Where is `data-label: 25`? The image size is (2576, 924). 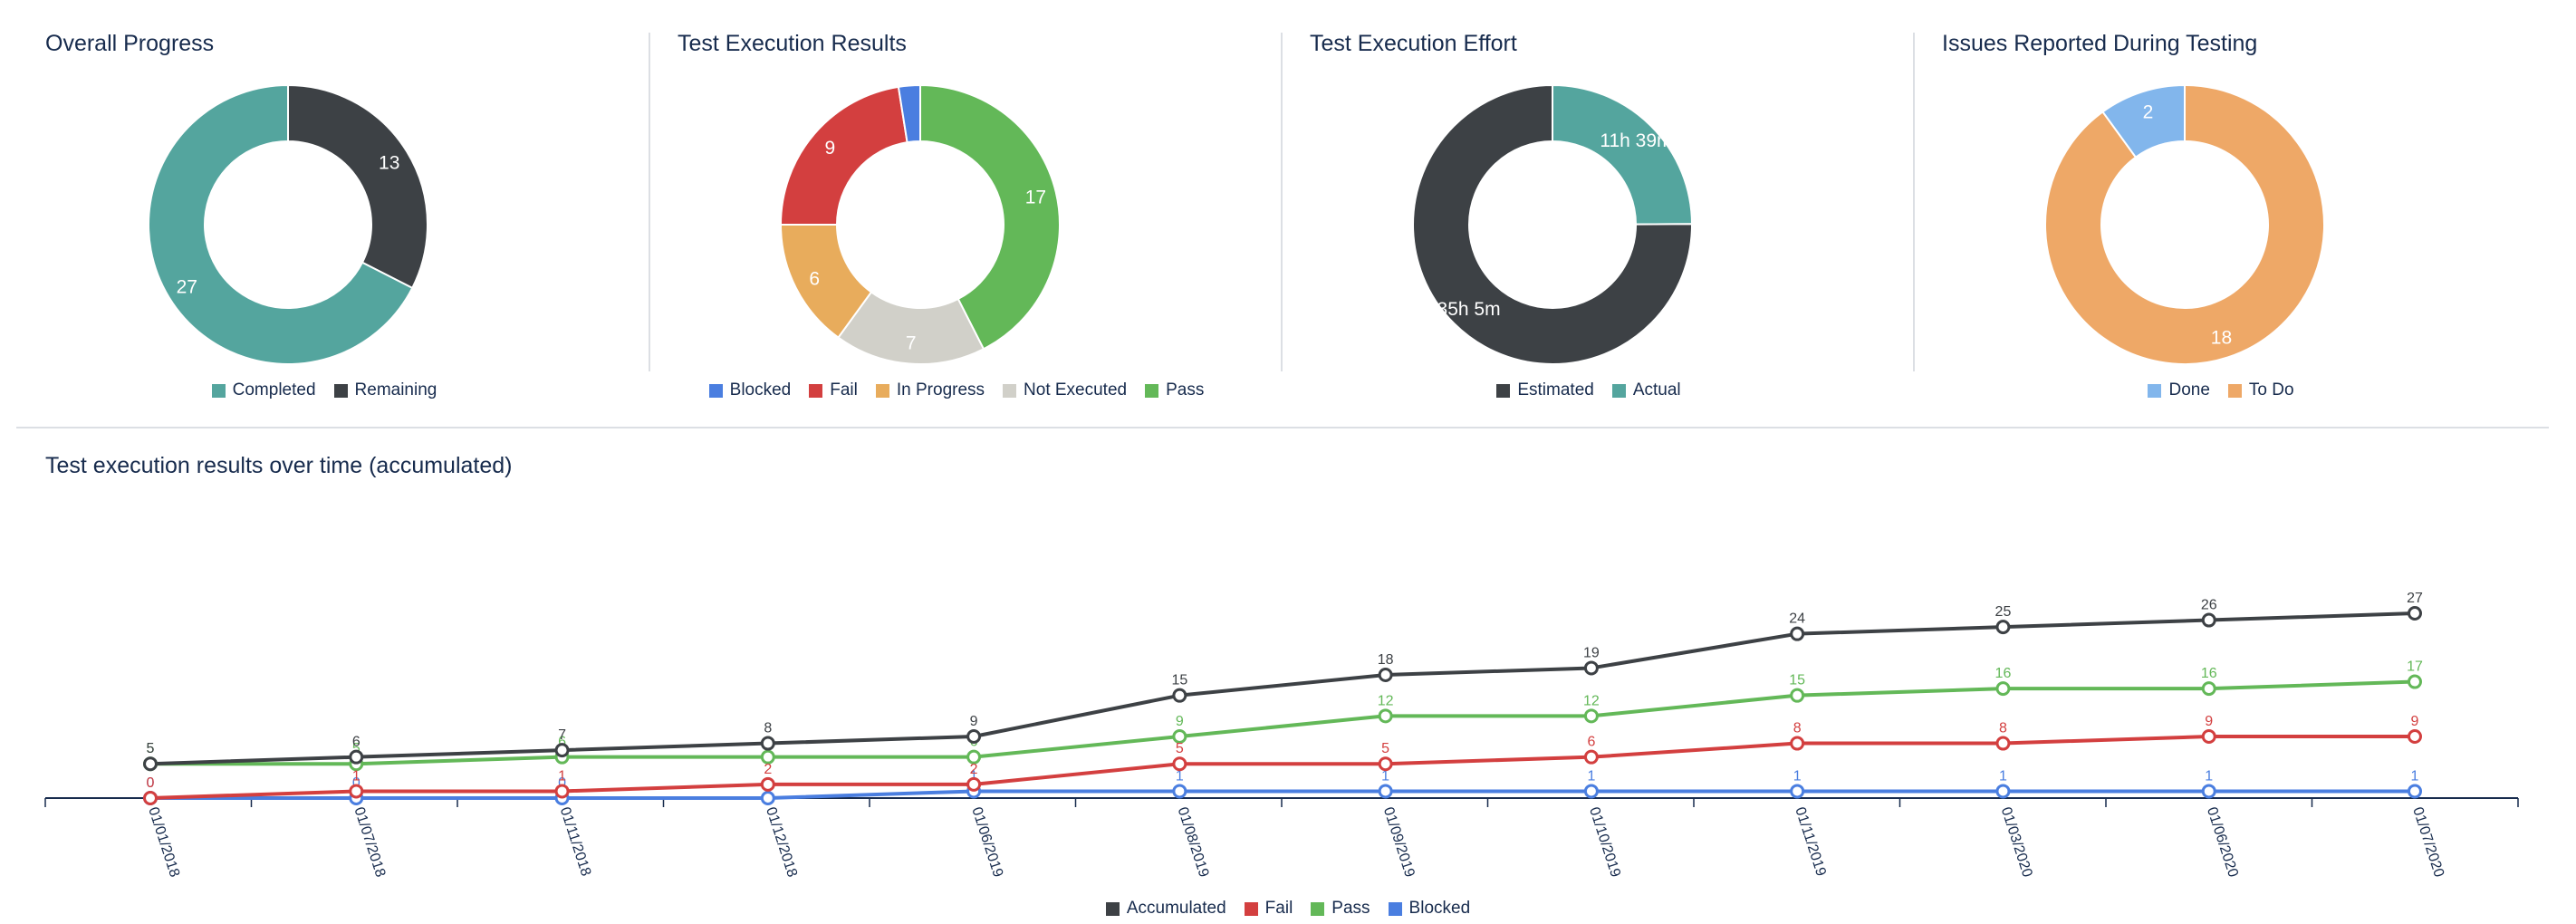
data-label: 25 is located at coordinates (2003, 612).